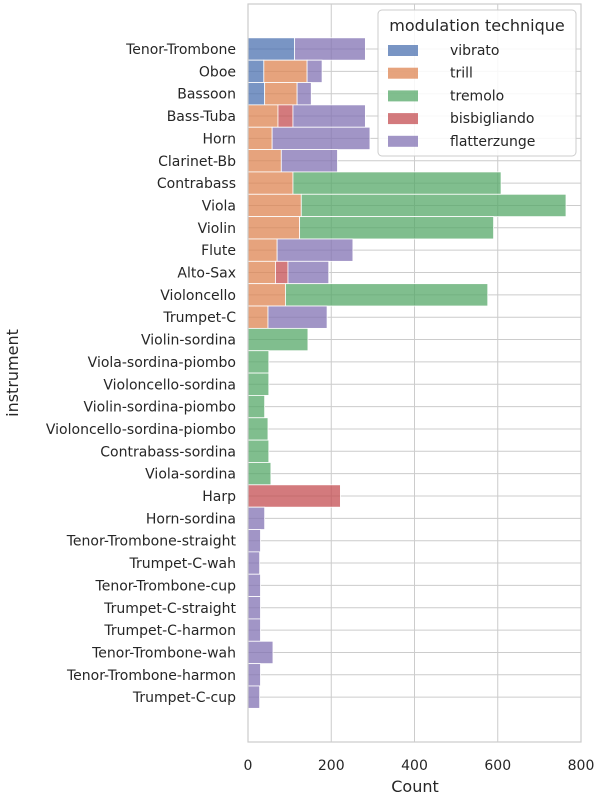 The height and width of the screenshot is (805, 600). I want to click on legend-label-tremolo: tremolo, so click(477, 96).